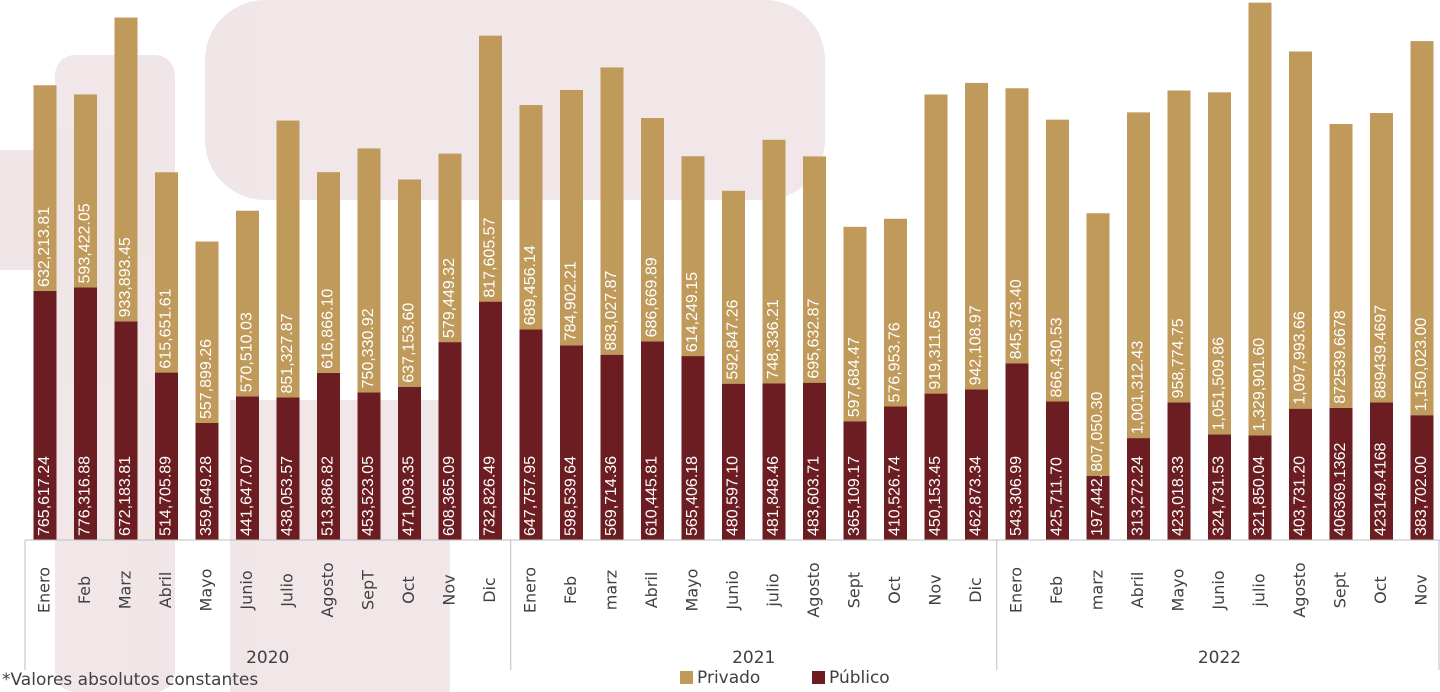 The image size is (1440, 692). I want to click on data-label: 483,603.71, so click(814, 496).